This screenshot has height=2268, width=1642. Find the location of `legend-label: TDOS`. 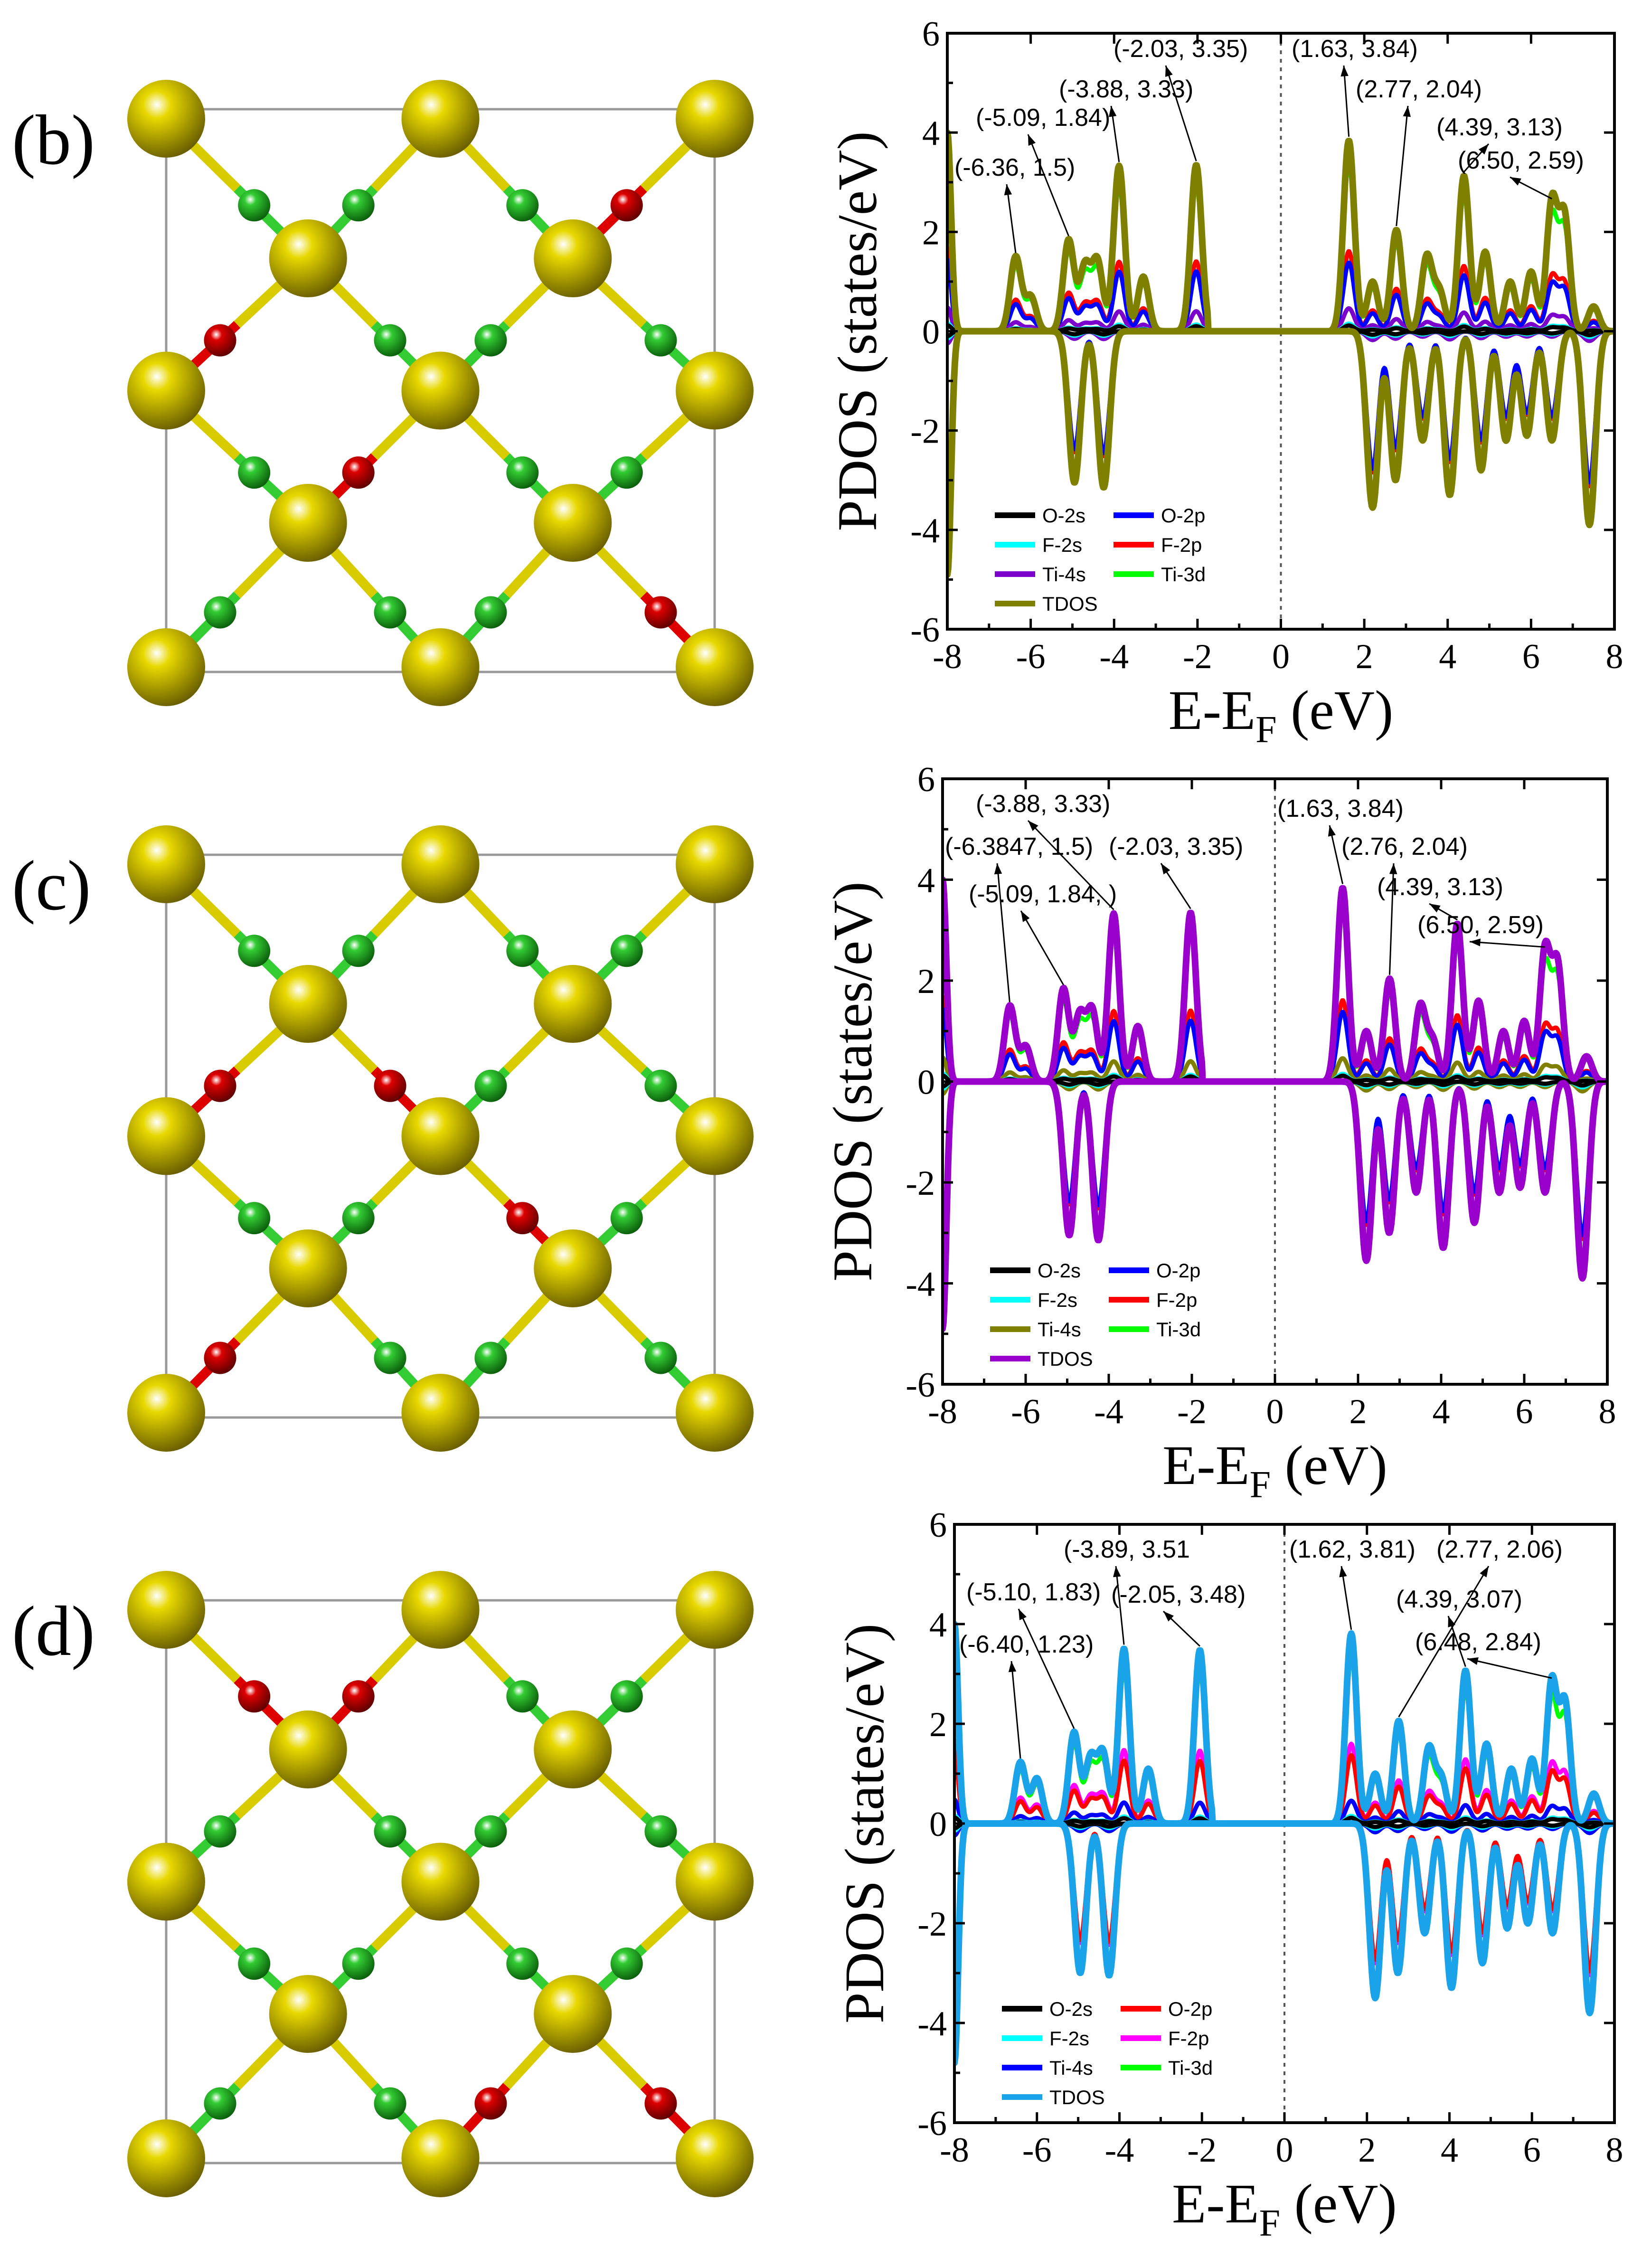

legend-label: TDOS is located at coordinates (1077, 2097).